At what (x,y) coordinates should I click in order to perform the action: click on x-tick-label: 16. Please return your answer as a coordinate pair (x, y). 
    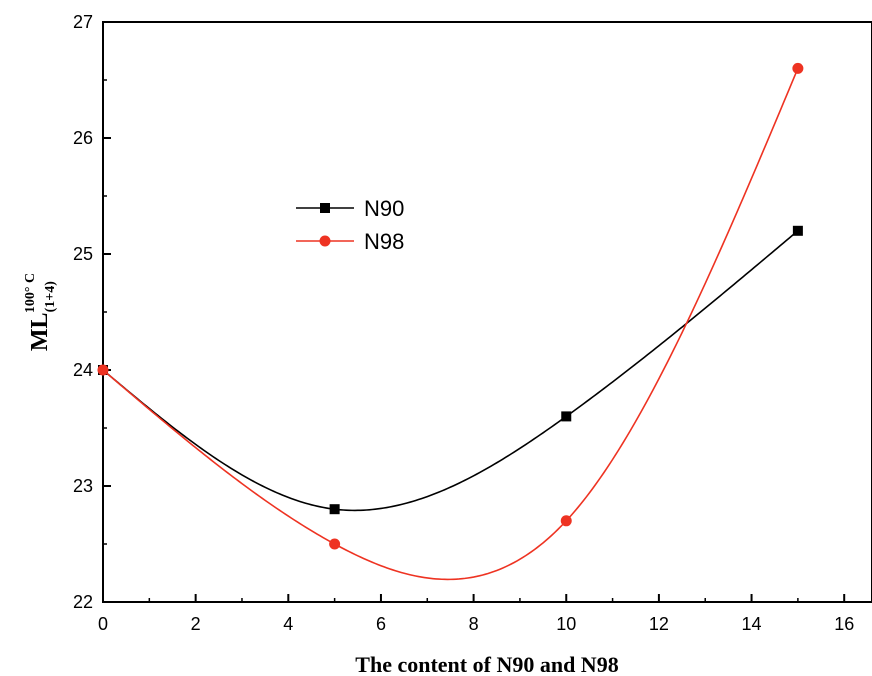
    Looking at the image, I should click on (844, 624).